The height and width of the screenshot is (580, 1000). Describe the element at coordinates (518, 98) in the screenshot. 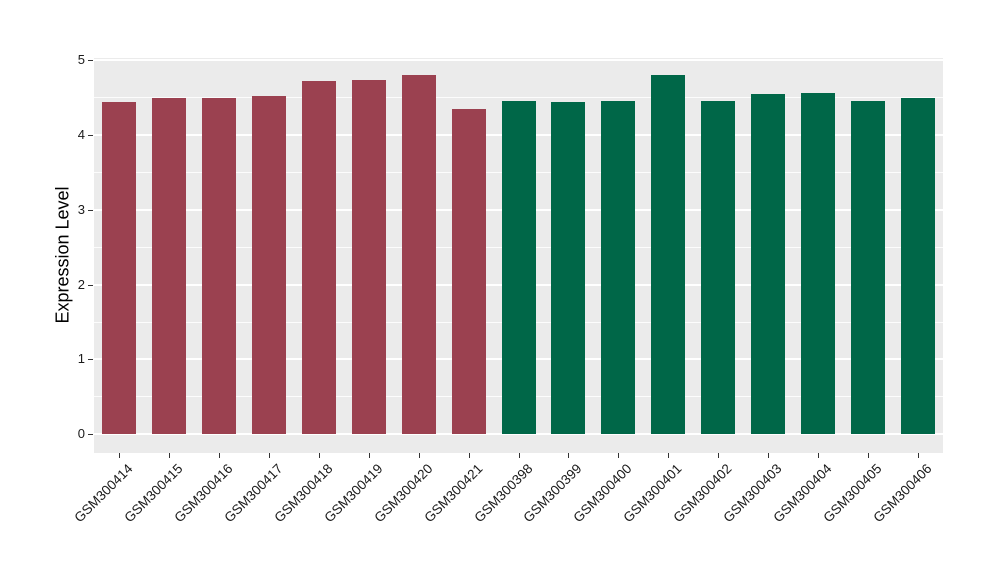

I see `gridline-minor` at that location.